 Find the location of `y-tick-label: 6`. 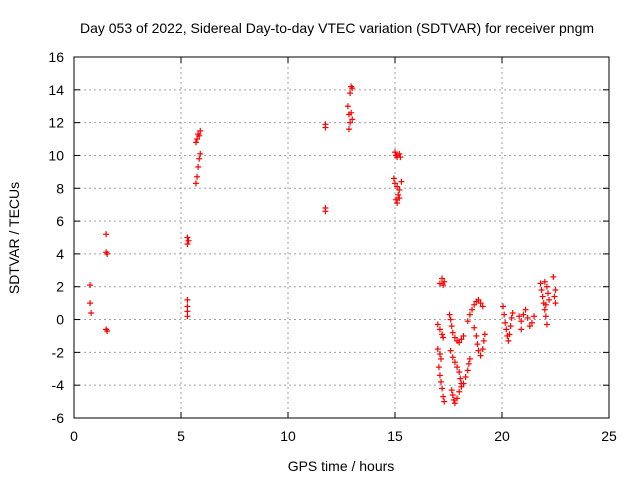

y-tick-label: 6 is located at coordinates (60, 221).